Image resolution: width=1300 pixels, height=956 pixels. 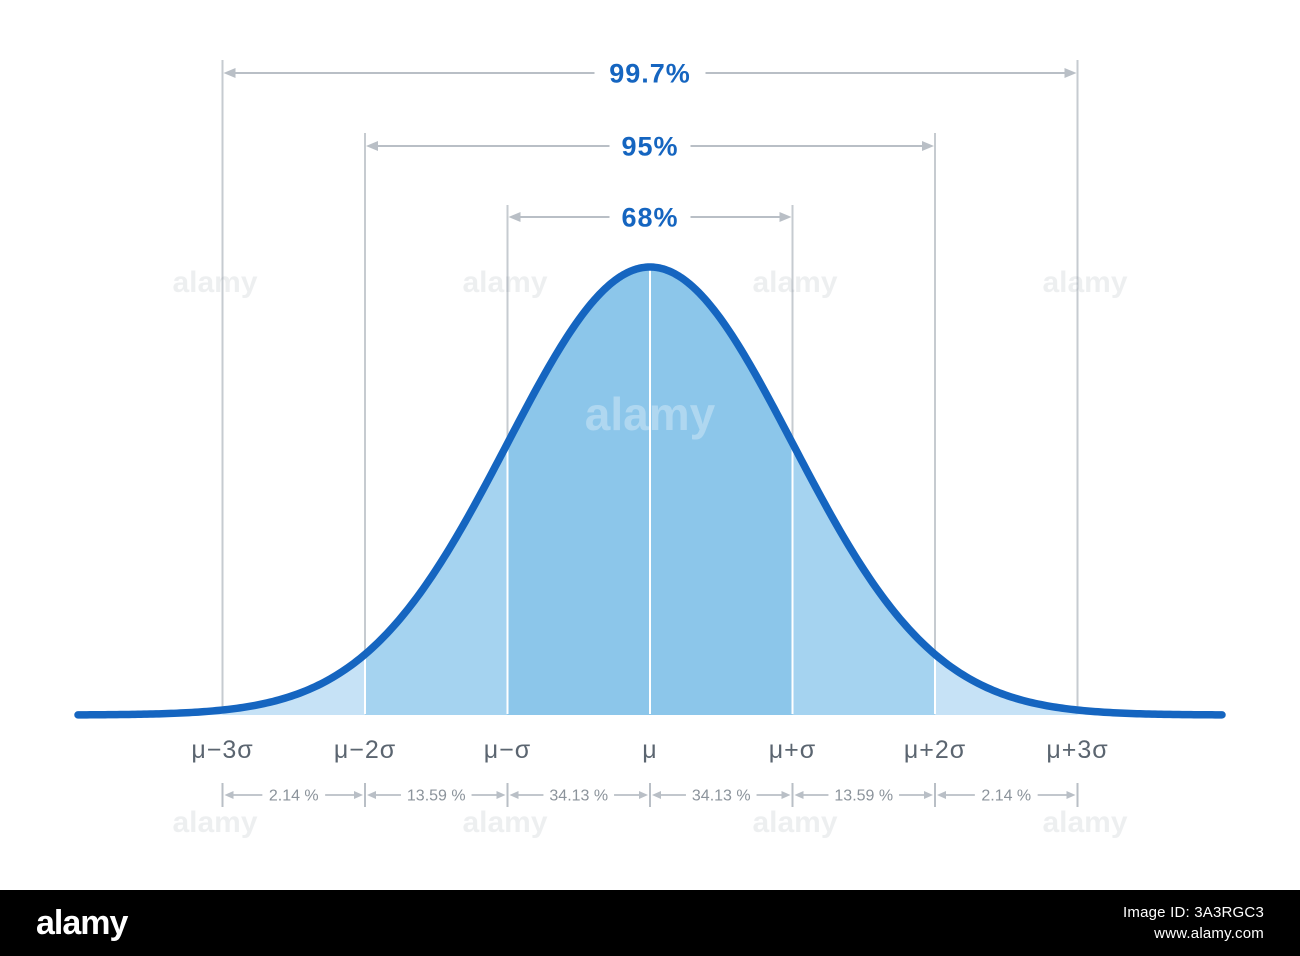 I want to click on x-tick-label: μ+σ, so click(x=792, y=750).